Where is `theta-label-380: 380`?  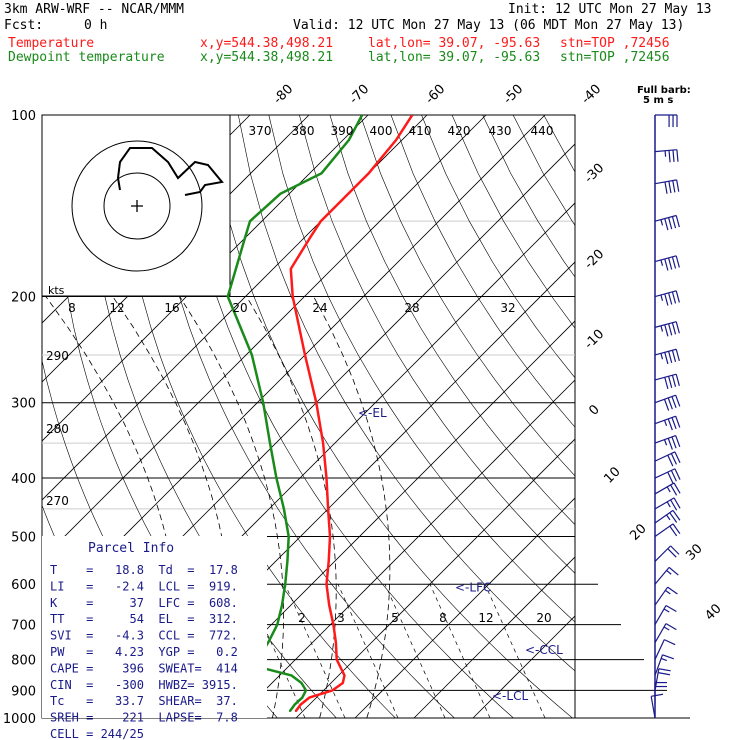
theta-label-380: 380 is located at coordinates (303, 131).